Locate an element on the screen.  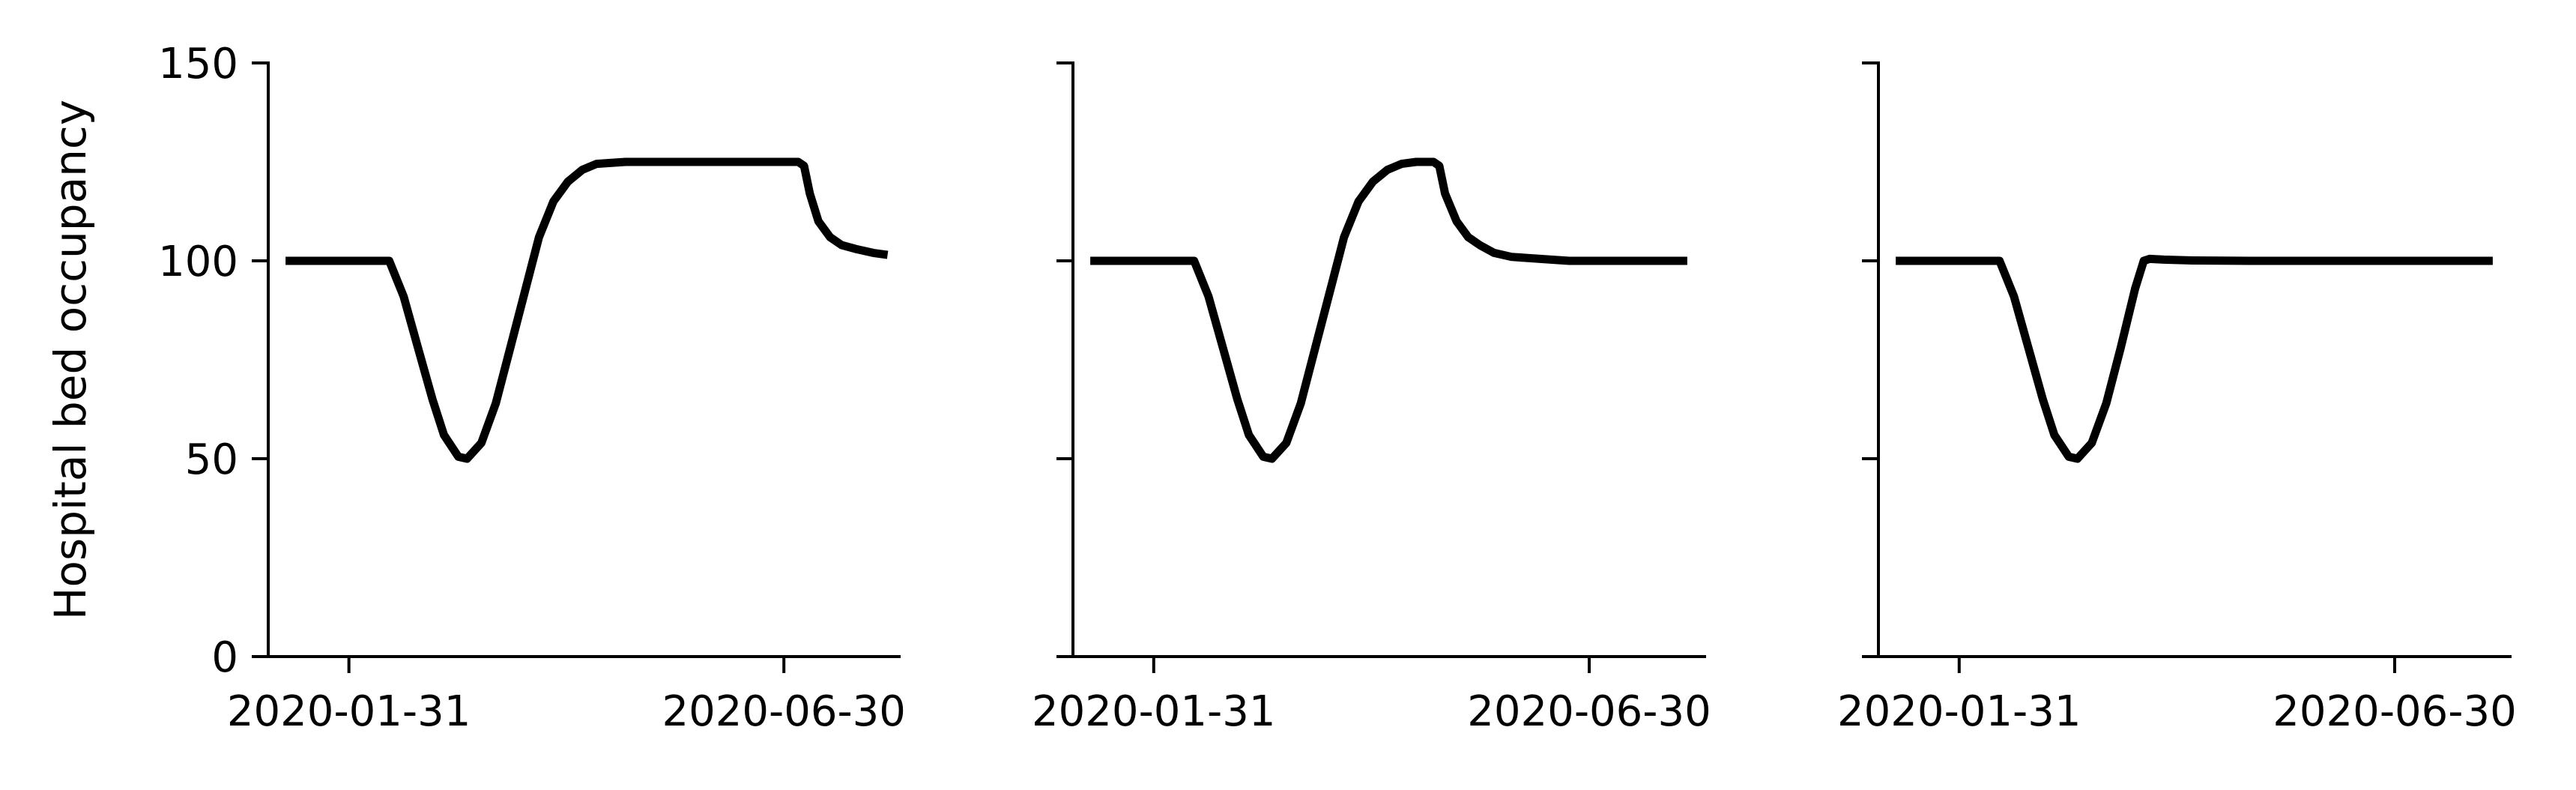
y-axis-label: Hospital bed occupancy is located at coordinates (70, 360).